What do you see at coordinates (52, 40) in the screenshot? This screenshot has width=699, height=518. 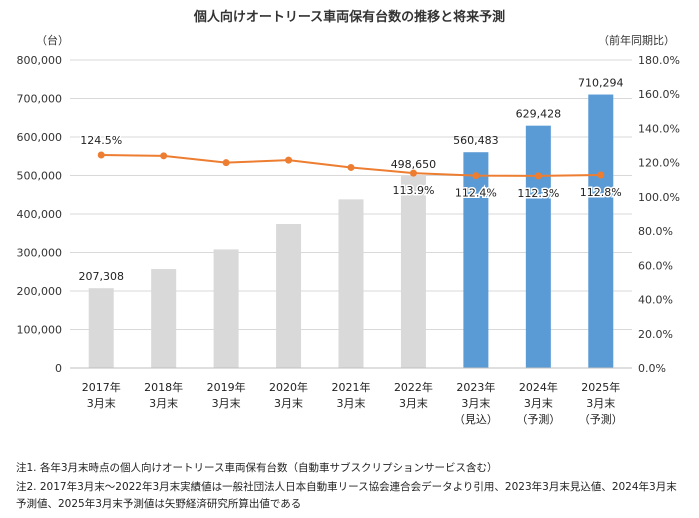 I see `left-axis-unit: （台）` at bounding box center [52, 40].